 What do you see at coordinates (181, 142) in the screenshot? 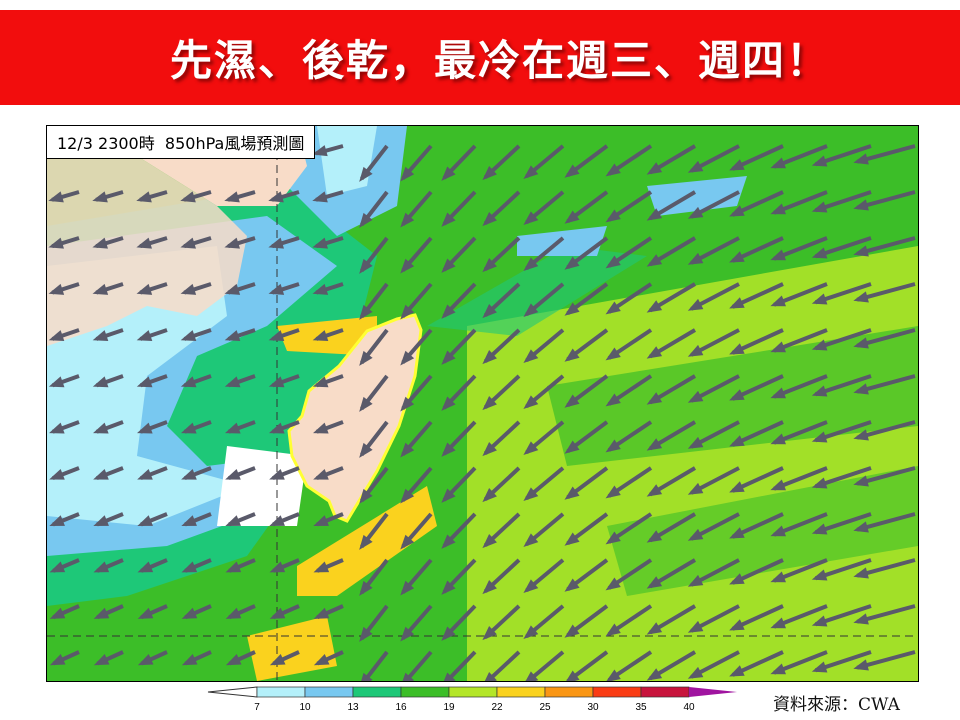
I see `map-label: 12/3 2300時 850hPa風場預測圖` at bounding box center [181, 142].